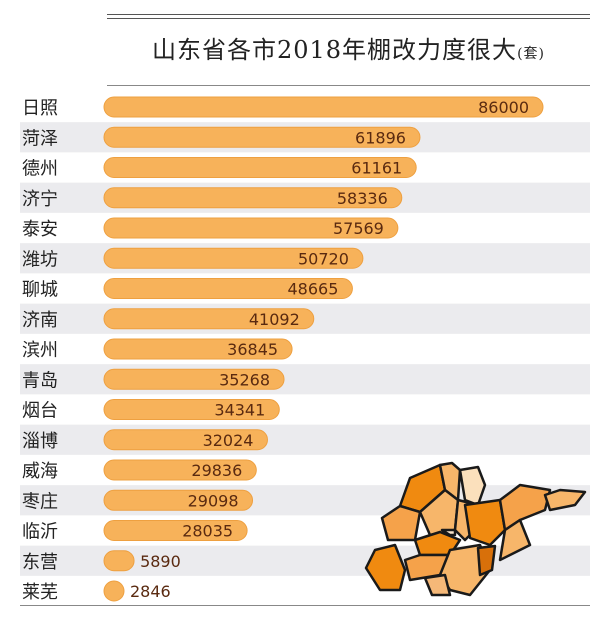 The width and height of the screenshot is (600, 629). Describe the element at coordinates (207, 531) in the screenshot. I see `data-label: 28035` at that location.